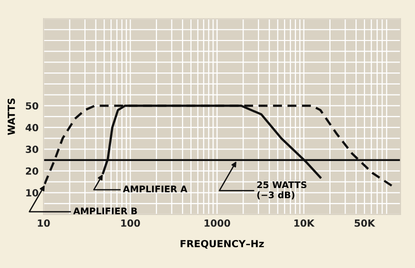 Image resolution: width=415 pixels, height=268 pixels. I want to click on x-tick-label: 10K, so click(304, 223).